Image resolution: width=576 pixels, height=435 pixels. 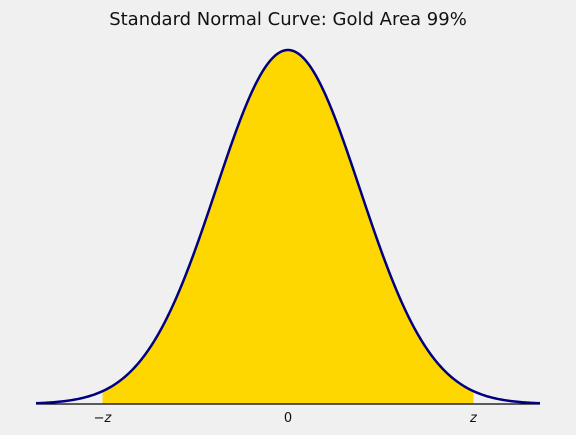 What do you see at coordinates (103, 418) in the screenshot?
I see `x-tick-label: −z` at bounding box center [103, 418].